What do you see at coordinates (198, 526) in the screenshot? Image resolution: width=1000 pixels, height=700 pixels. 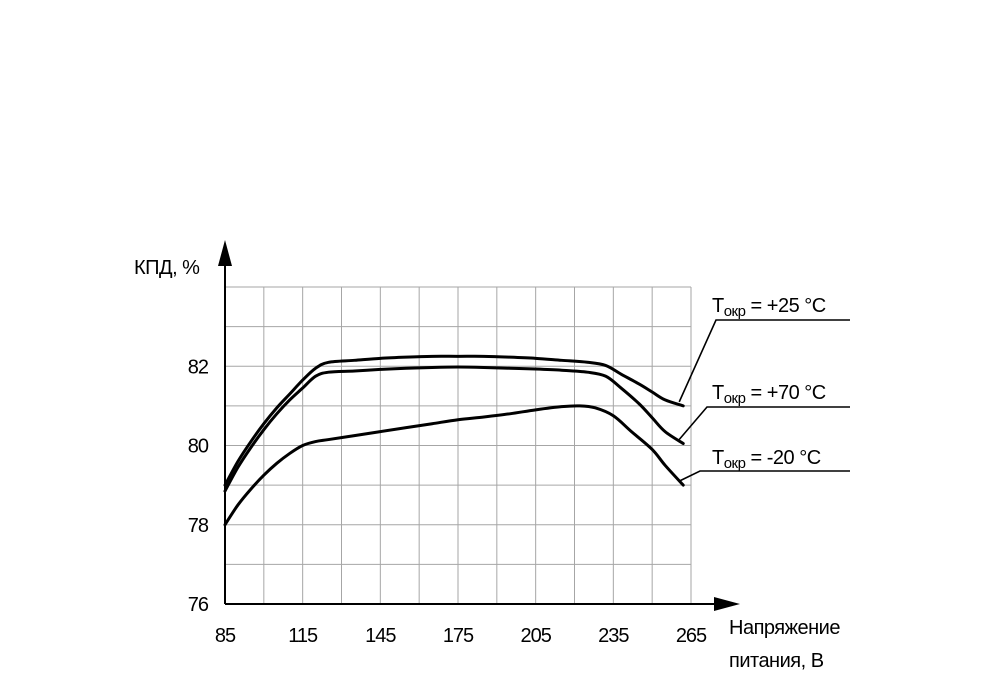 I see `y-tick-label: 78` at bounding box center [198, 526].